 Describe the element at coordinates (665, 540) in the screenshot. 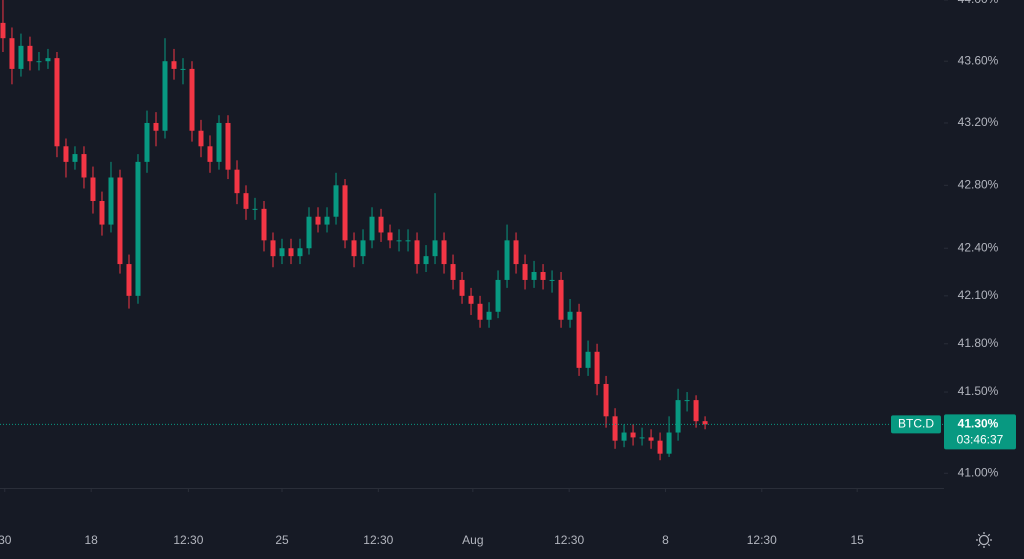

I see `x-tick-label: 8` at that location.